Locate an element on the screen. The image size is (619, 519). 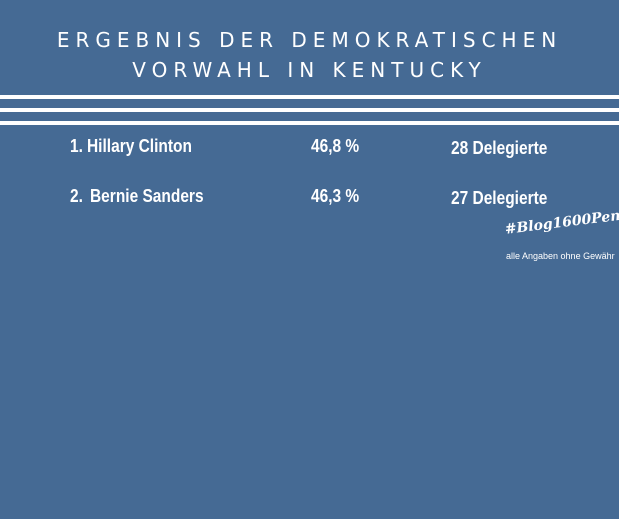
result-rank: 2. is located at coordinates (76, 196).